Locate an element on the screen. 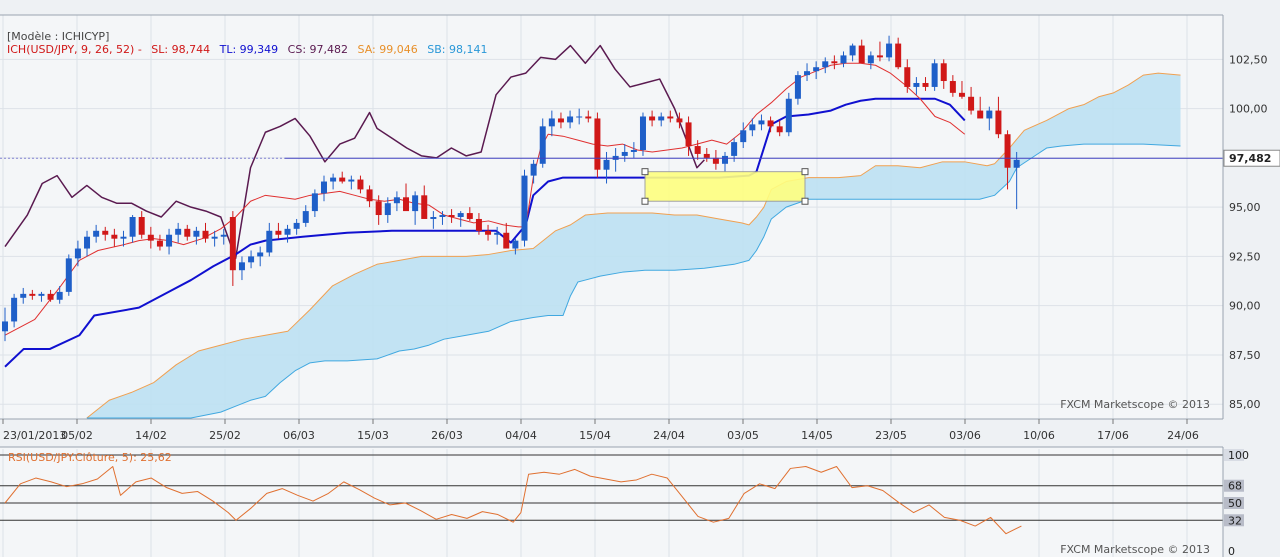 The height and width of the screenshot is (557, 1280). y-tick-label: 90,00 is located at coordinates (1245, 306).